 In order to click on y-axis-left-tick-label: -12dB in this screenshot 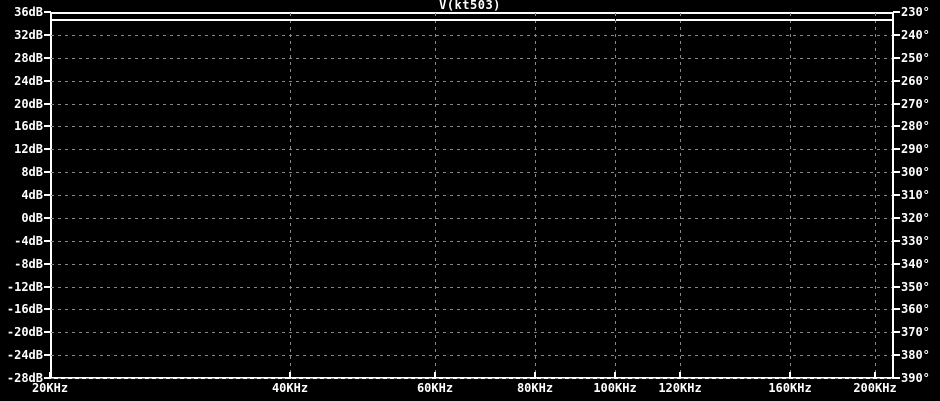, I will do `click(24, 287)`.